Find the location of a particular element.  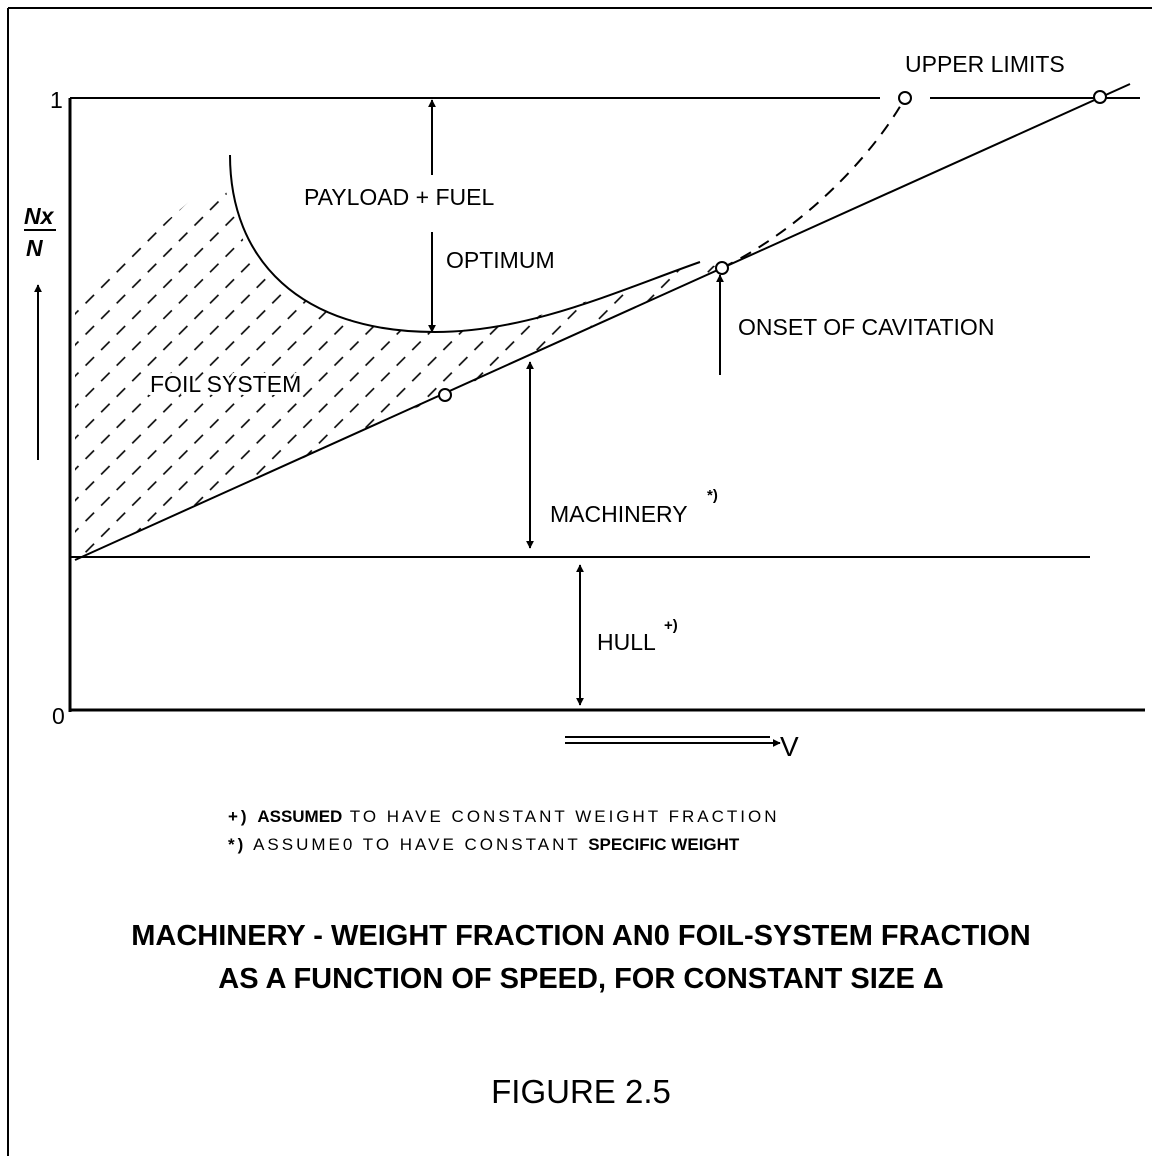

label-upper-limits: UPPER LIMITS is located at coordinates (985, 64).